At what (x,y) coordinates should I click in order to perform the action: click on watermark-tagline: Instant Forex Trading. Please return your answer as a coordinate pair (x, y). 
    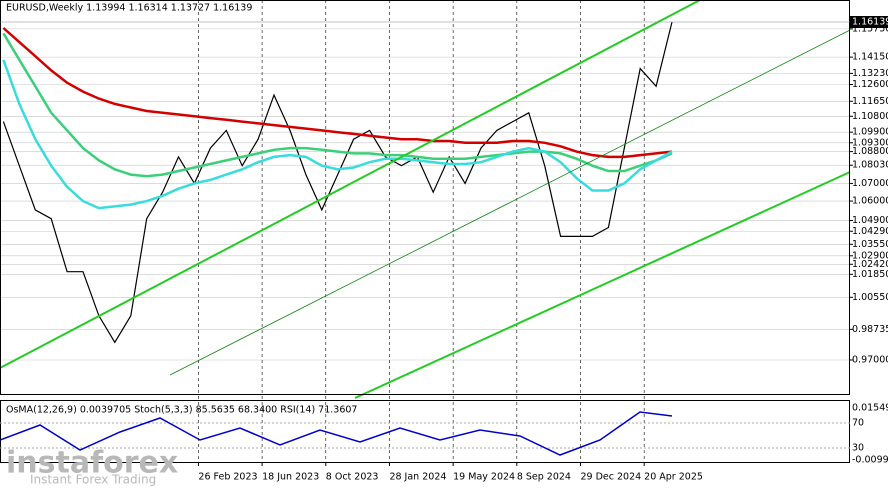
    Looking at the image, I should click on (93, 480).